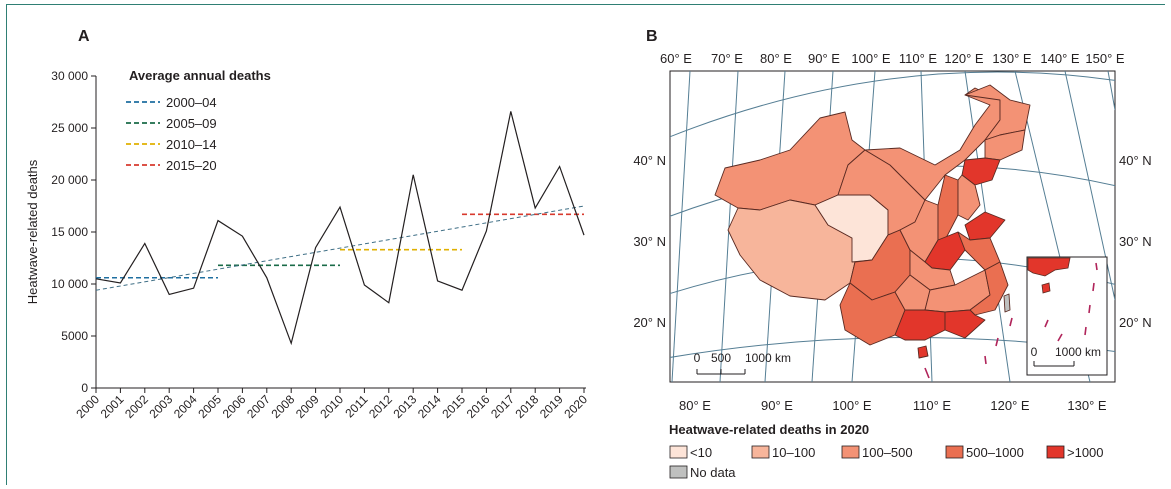  What do you see at coordinates (191, 102) in the screenshot?
I see `legend-label: 2000–04` at bounding box center [191, 102].